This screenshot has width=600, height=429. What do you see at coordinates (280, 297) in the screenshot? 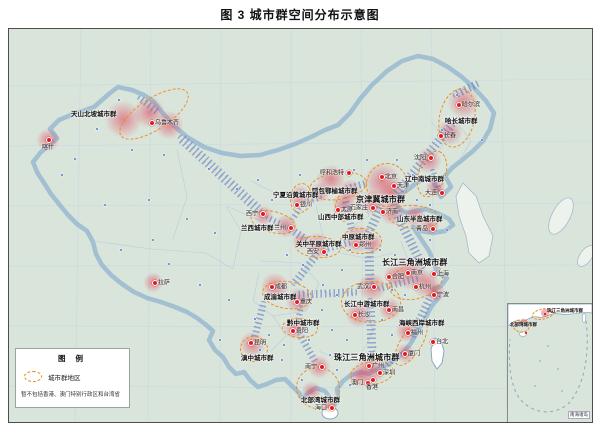
I see `cluster-label: 成渝城市群` at bounding box center [280, 297].